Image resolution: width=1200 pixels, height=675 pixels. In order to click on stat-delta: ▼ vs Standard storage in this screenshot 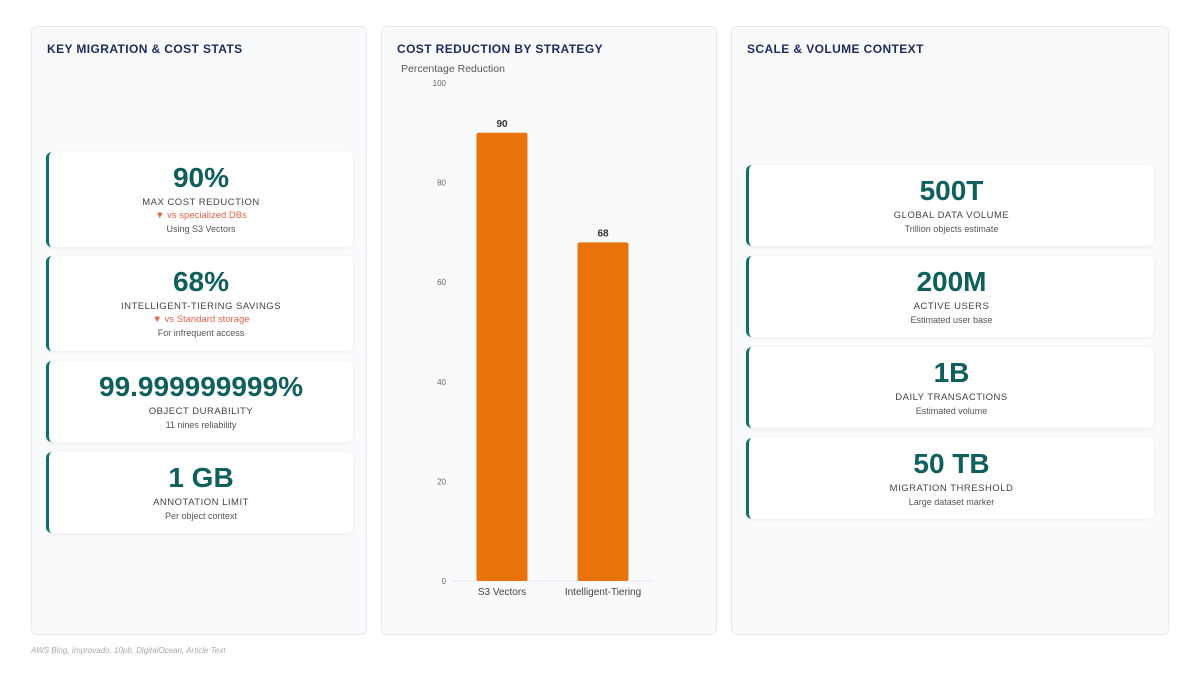, I will do `click(201, 319)`.